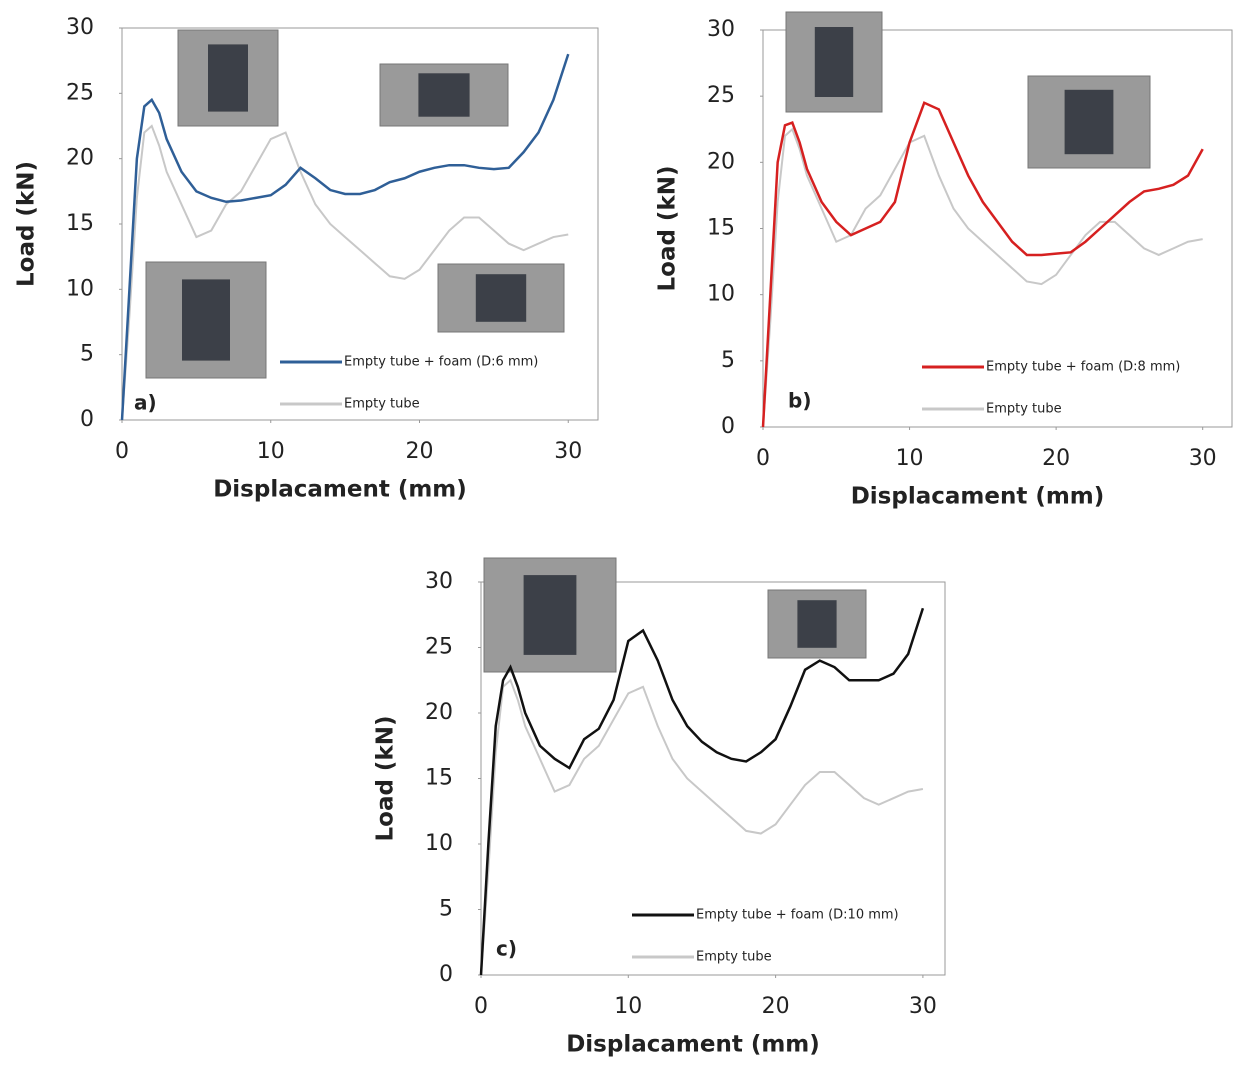 The width and height of the screenshot is (1236, 1069). Describe the element at coordinates (441, 362) in the screenshot. I see `legend-label: Empty tube + foam (D:6 mm)` at that location.